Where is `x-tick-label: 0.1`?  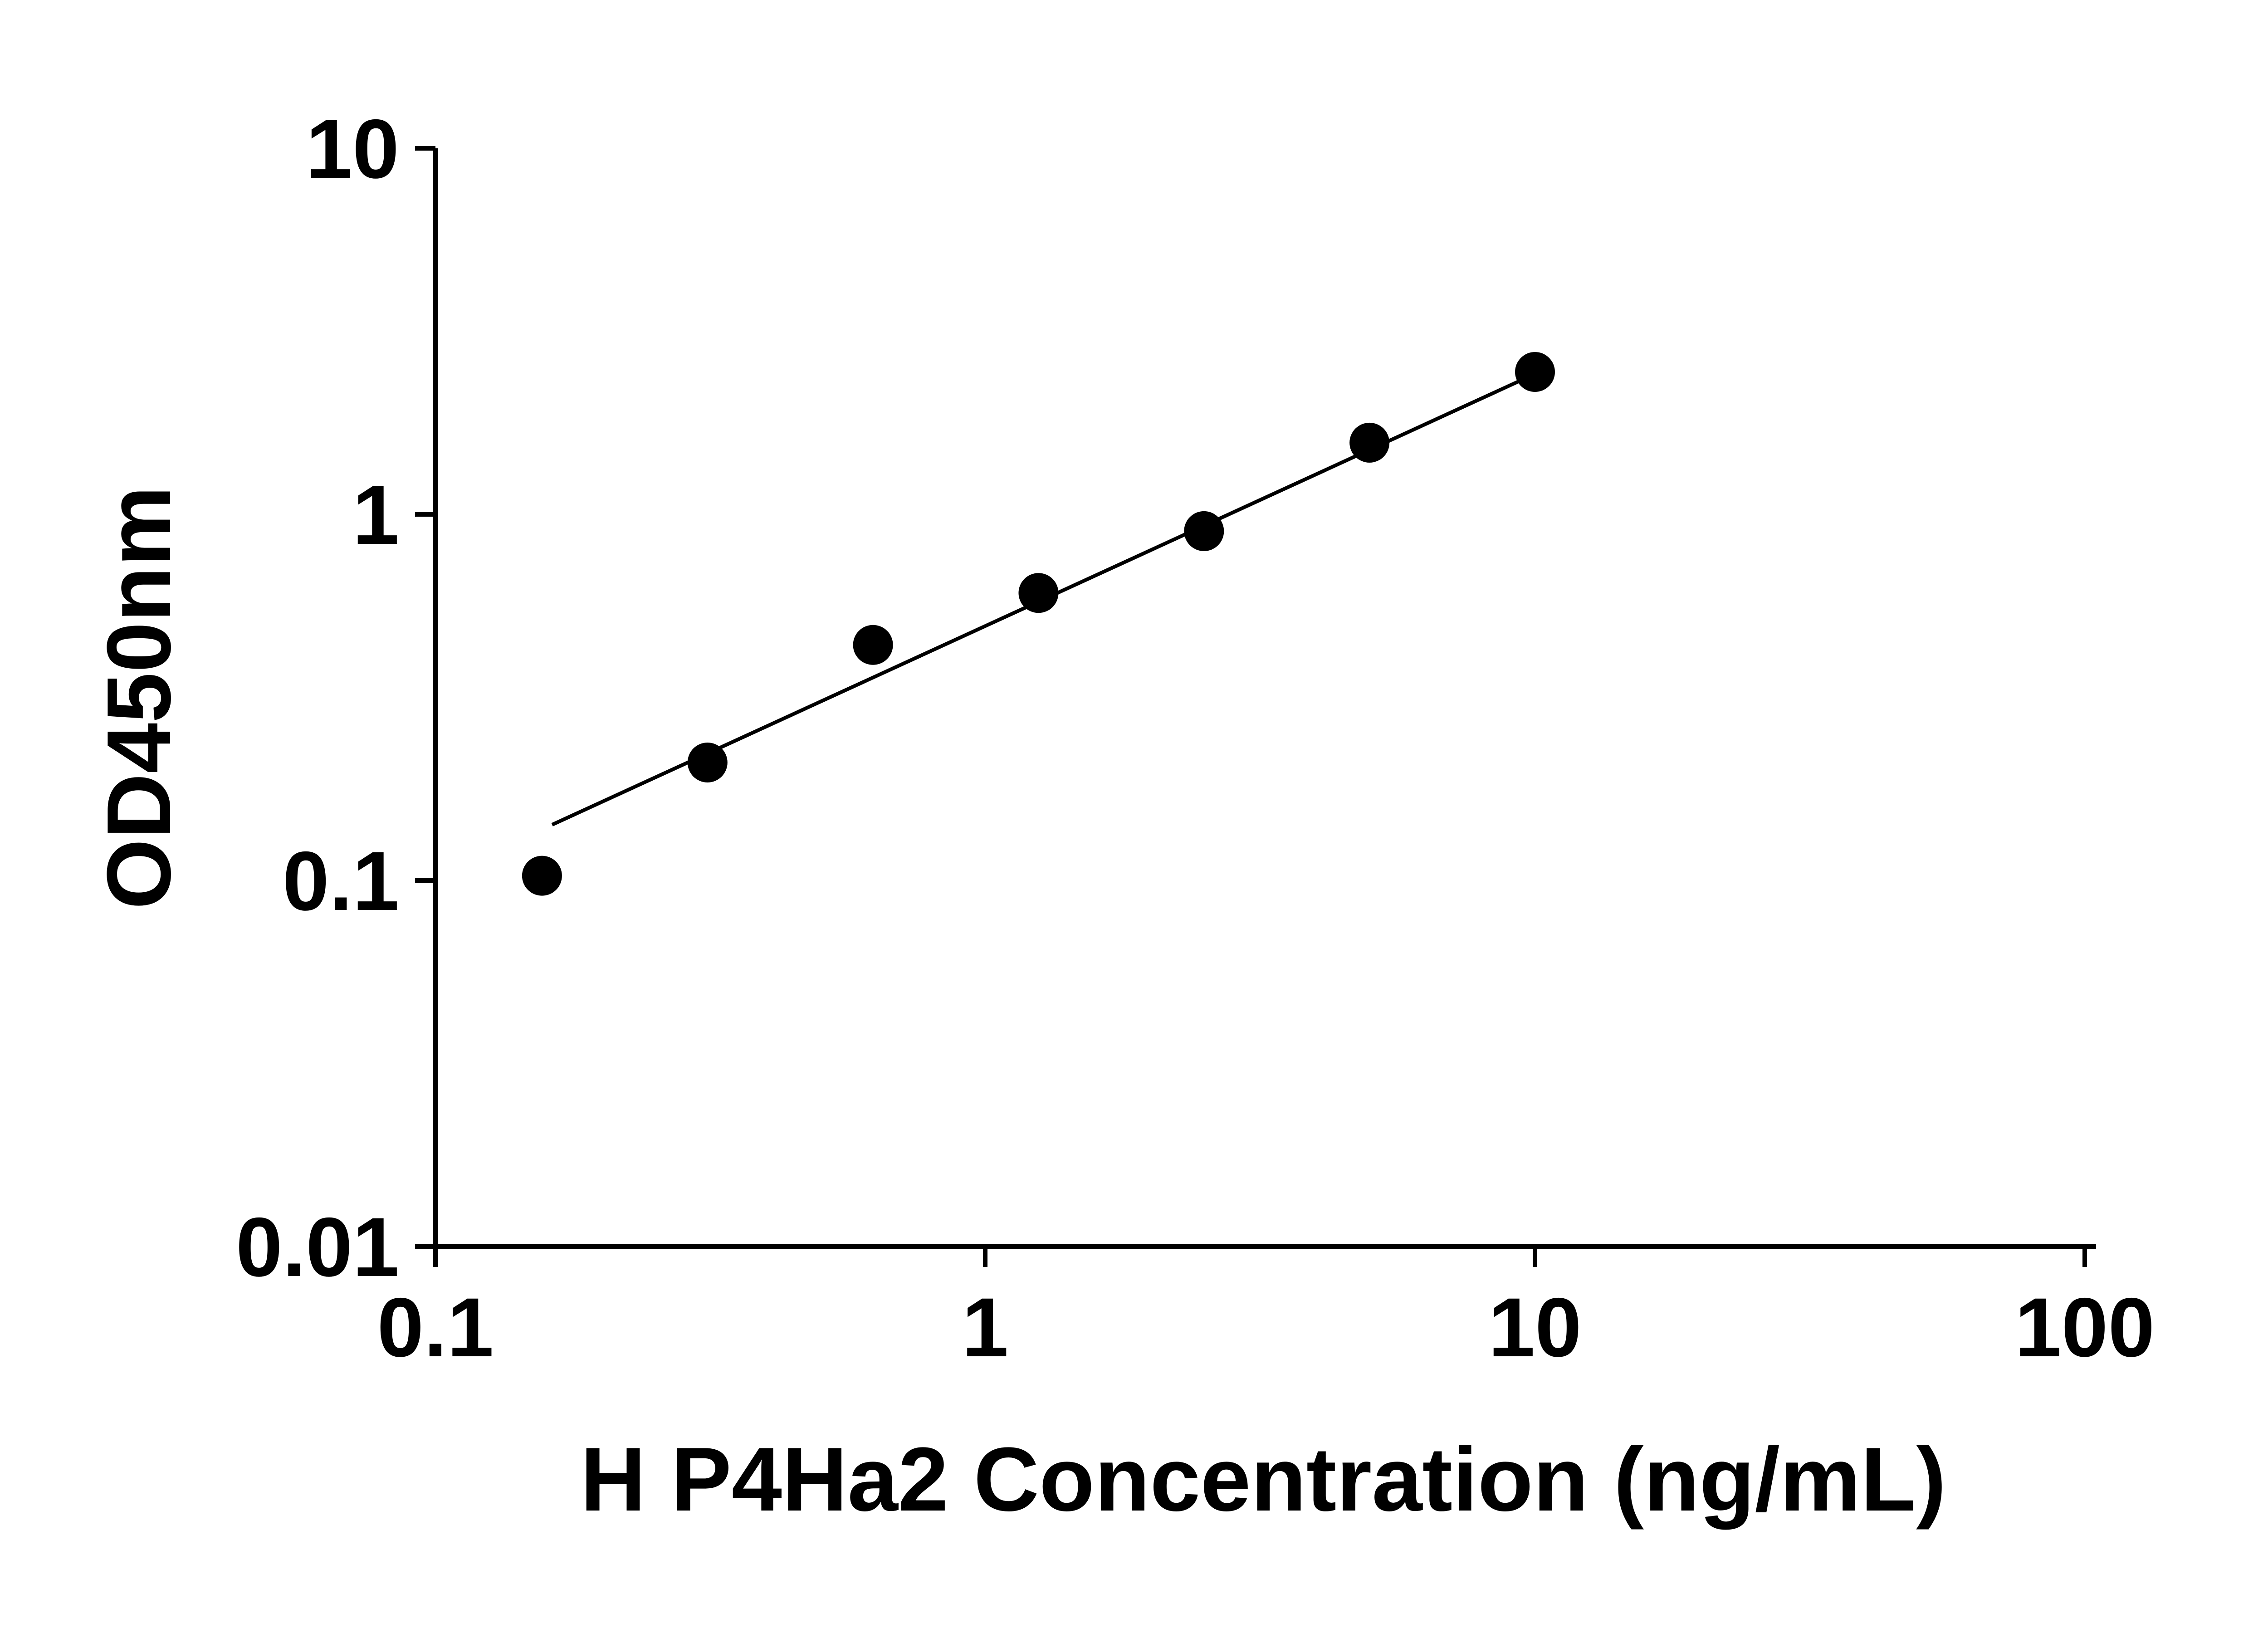 x-tick-label: 0.1 is located at coordinates (436, 1327).